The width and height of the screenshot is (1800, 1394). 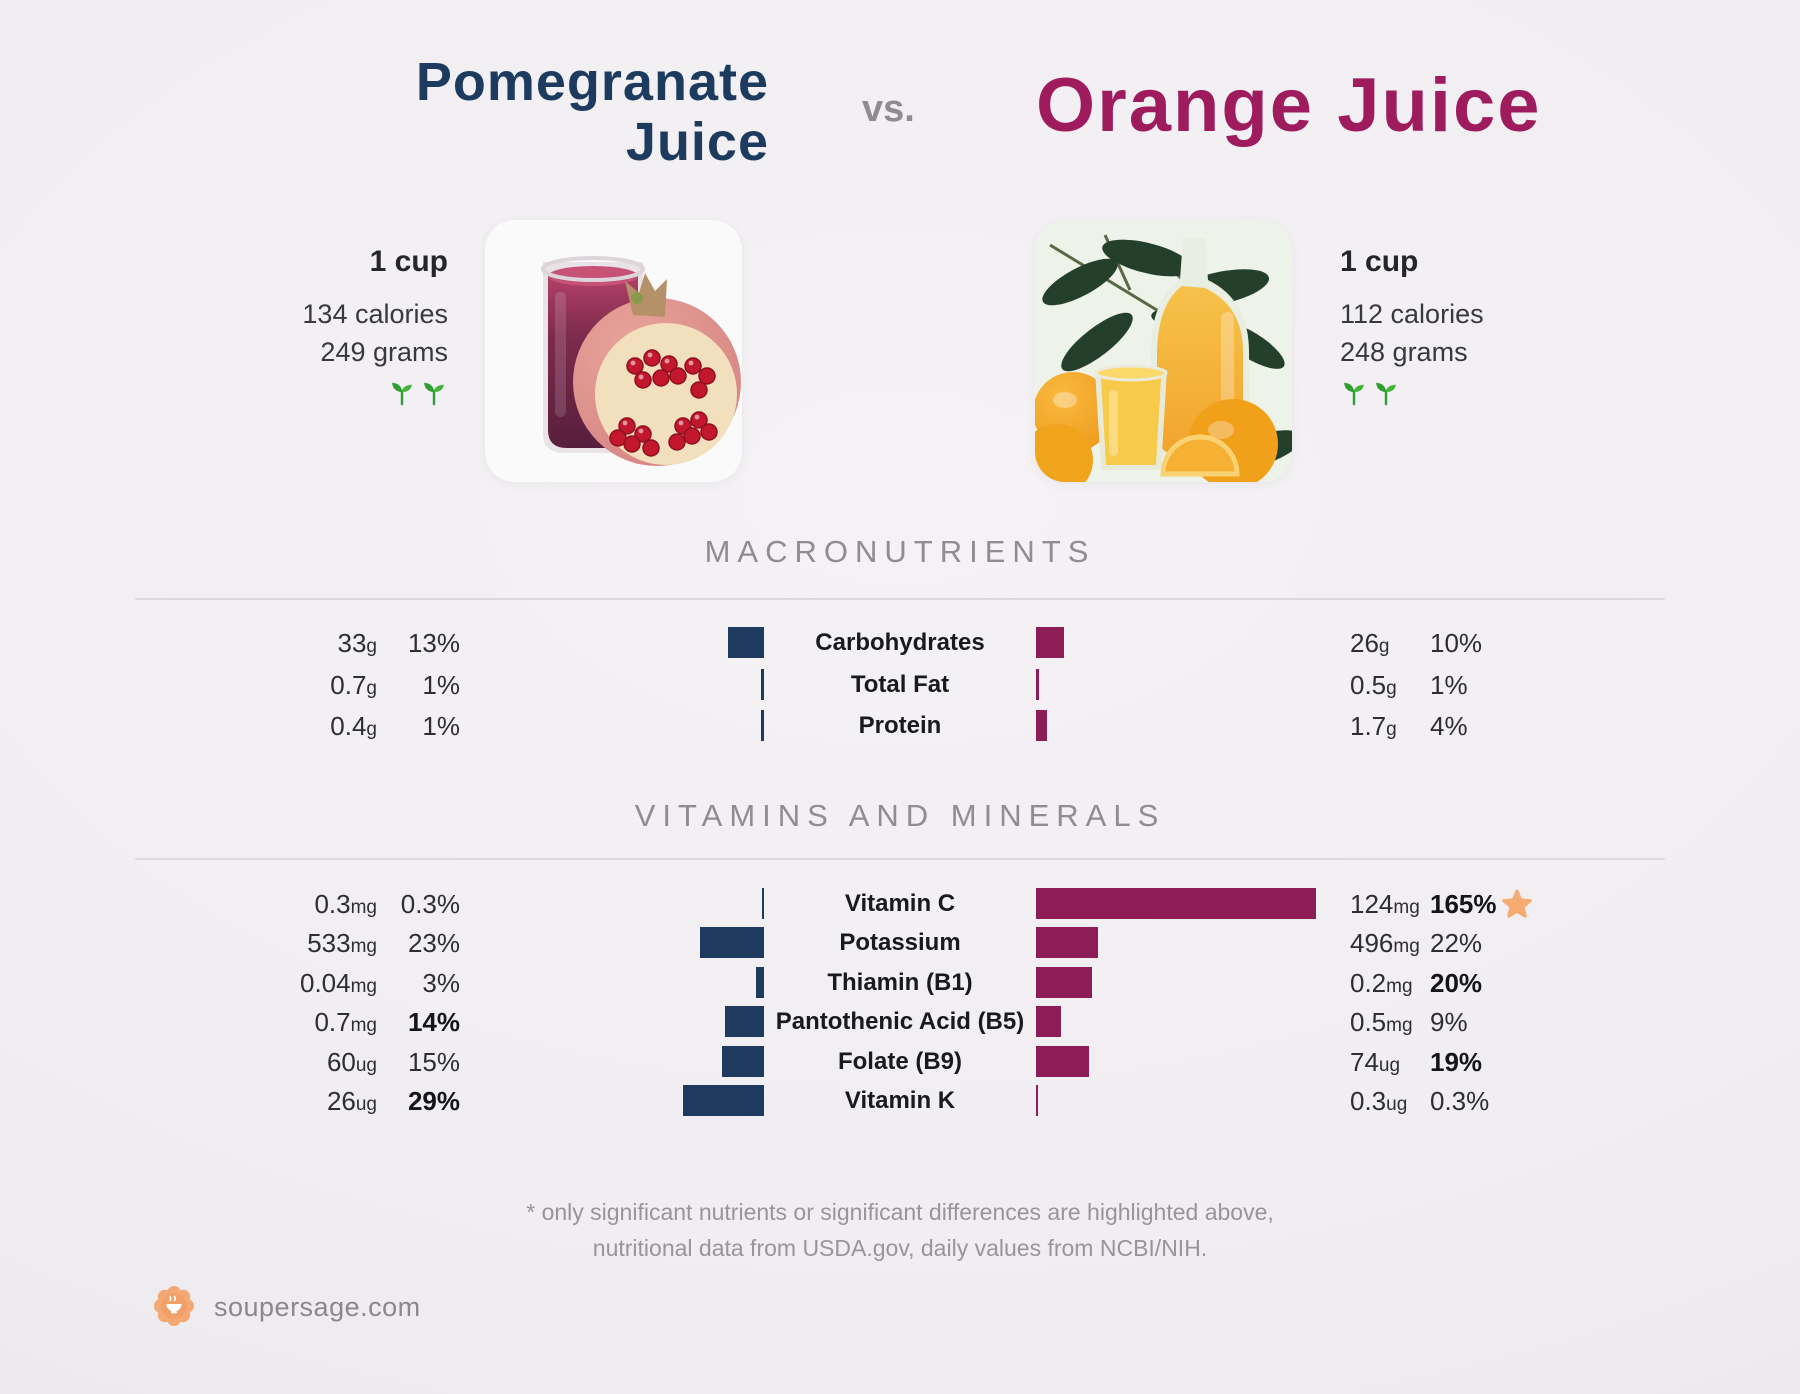 What do you see at coordinates (325, 982) in the screenshot?
I see `amount-number: 0.04` at bounding box center [325, 982].